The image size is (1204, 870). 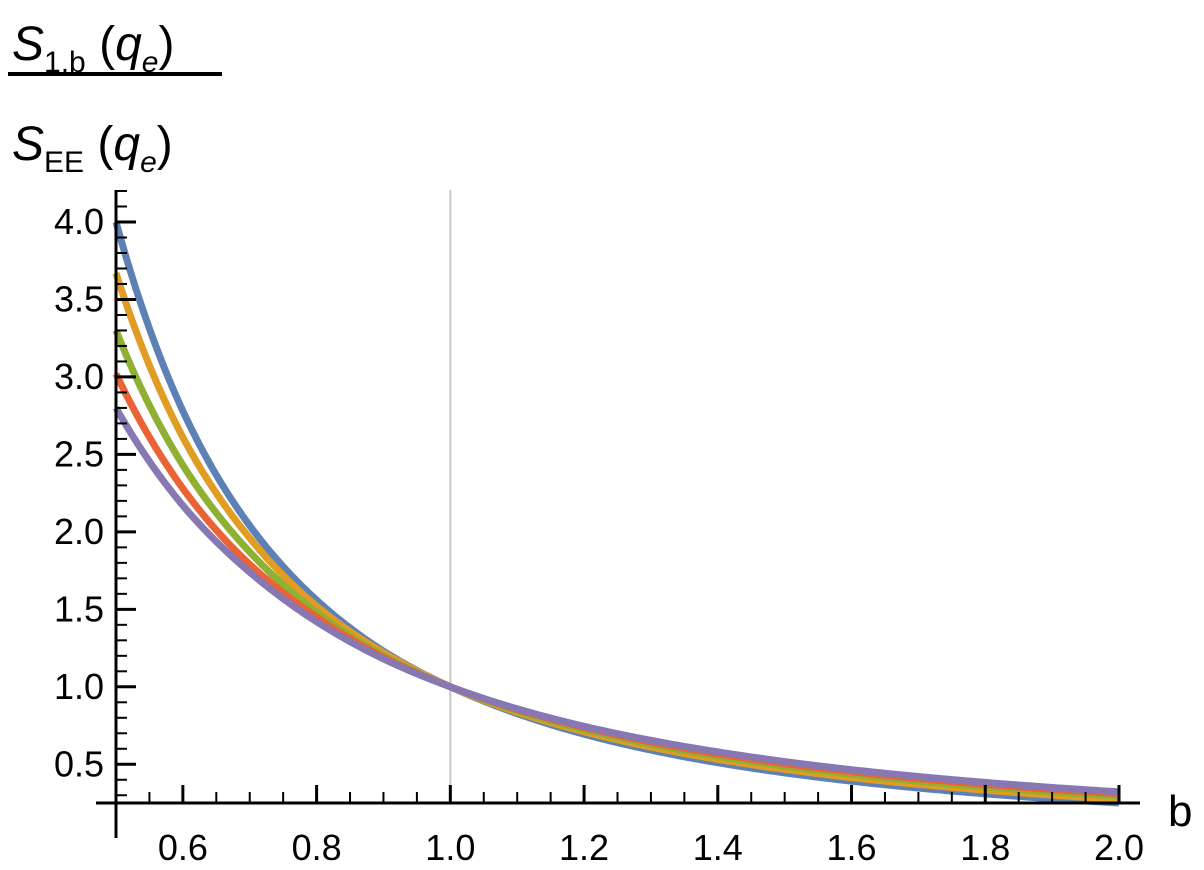 What do you see at coordinates (79, 686) in the screenshot?
I see `y-tick-label: 1.0` at bounding box center [79, 686].